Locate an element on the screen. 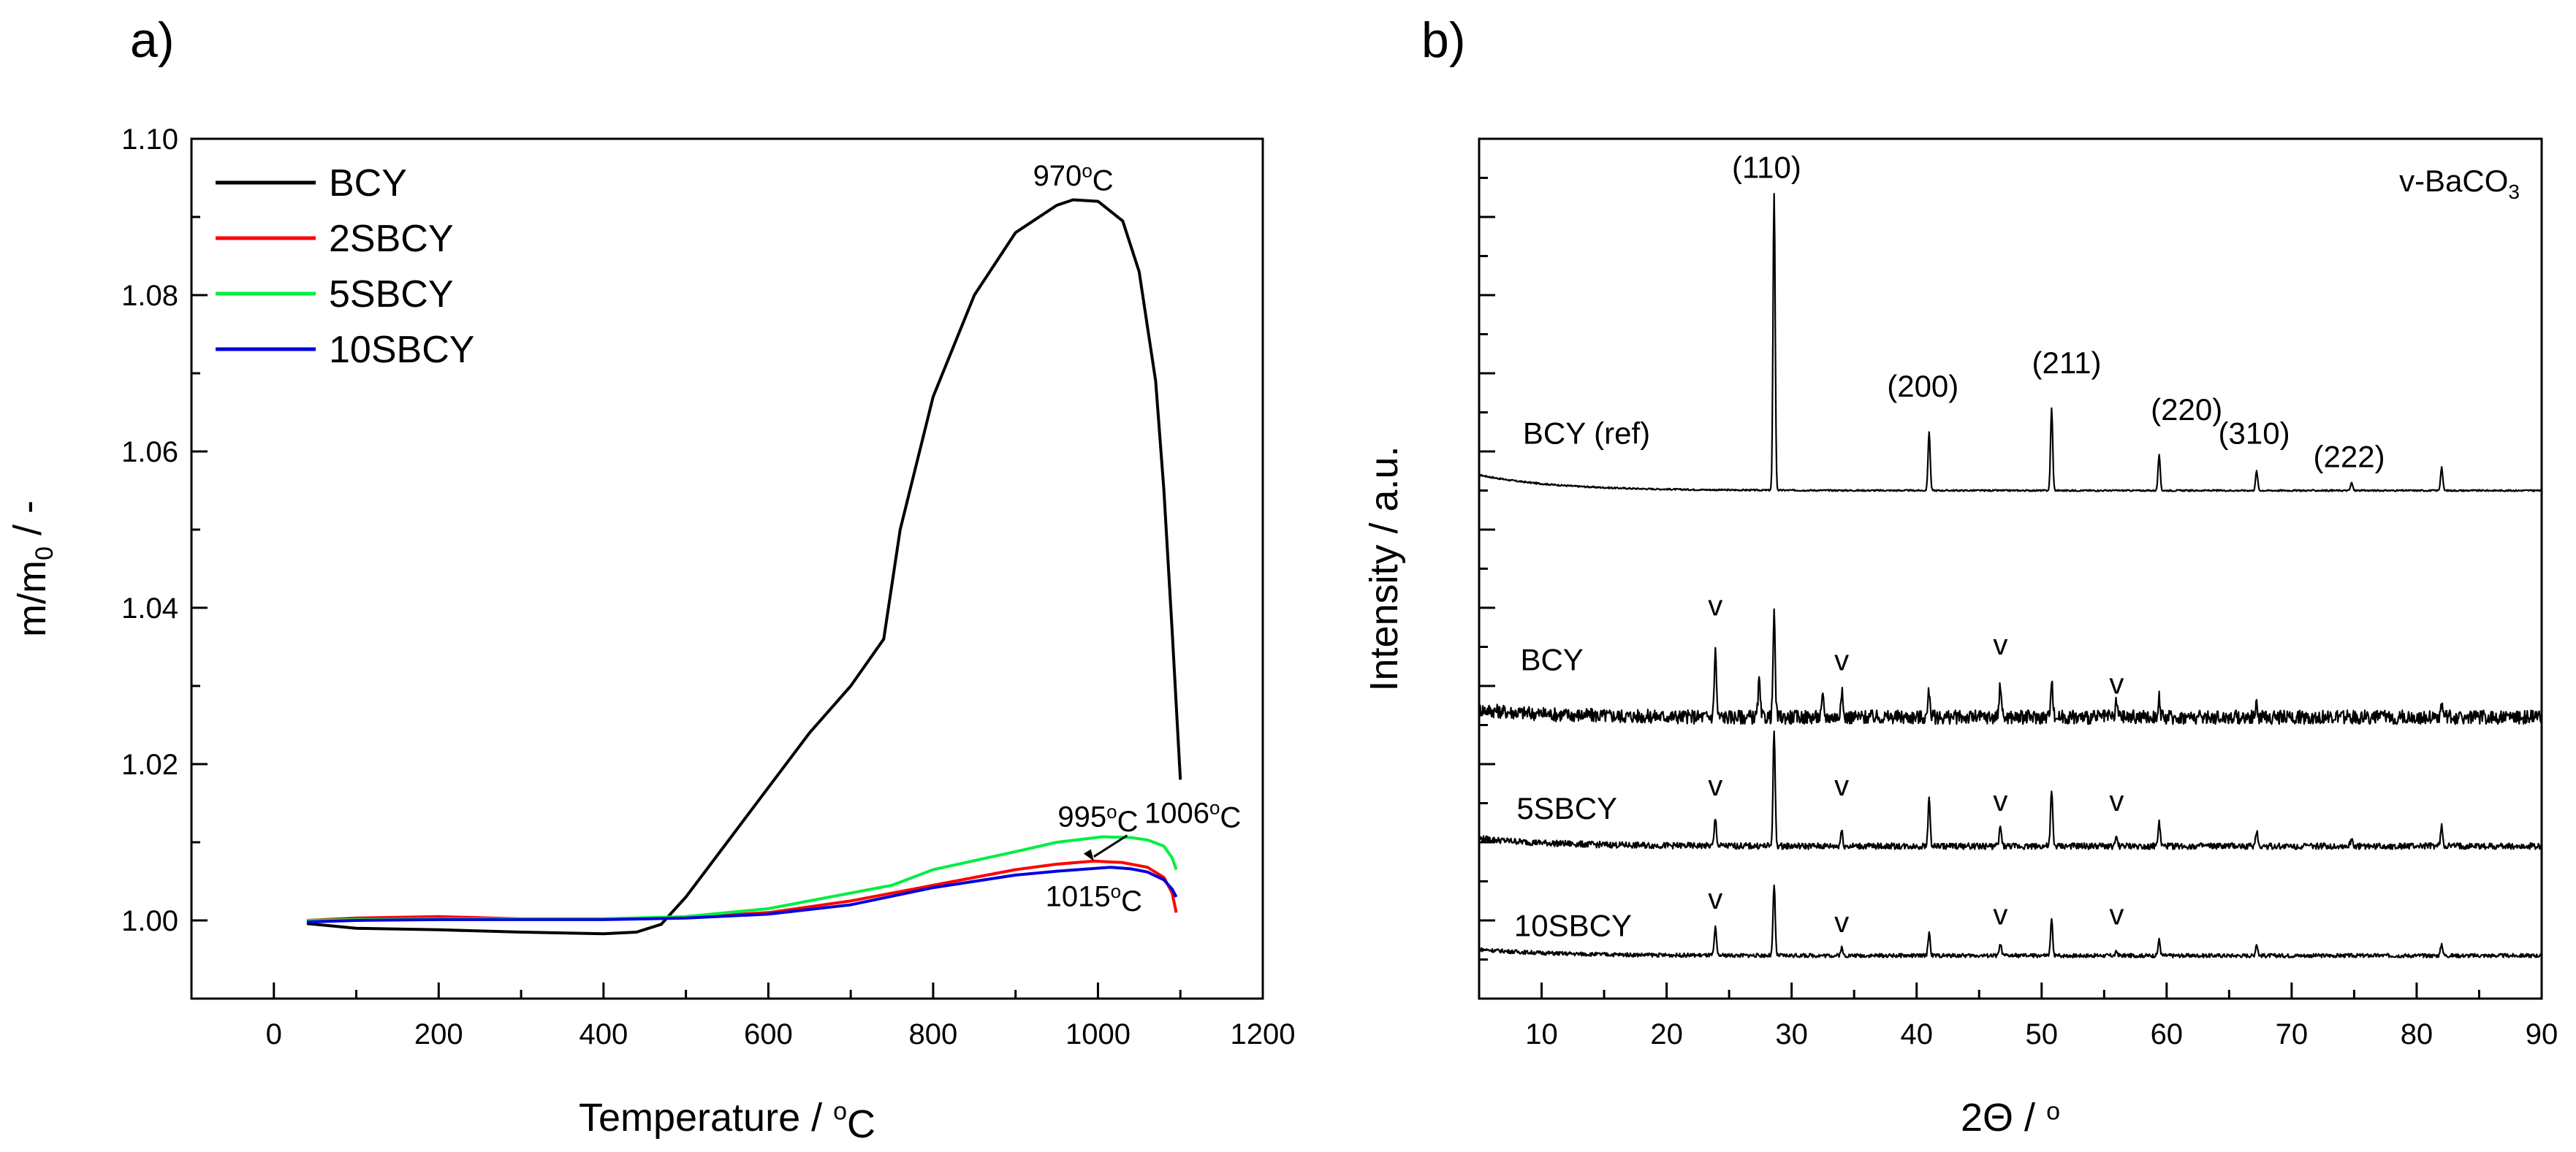 Image resolution: width=2576 pixels, height=1152 pixels. x-tick-label: 50 is located at coordinates (2042, 1034).